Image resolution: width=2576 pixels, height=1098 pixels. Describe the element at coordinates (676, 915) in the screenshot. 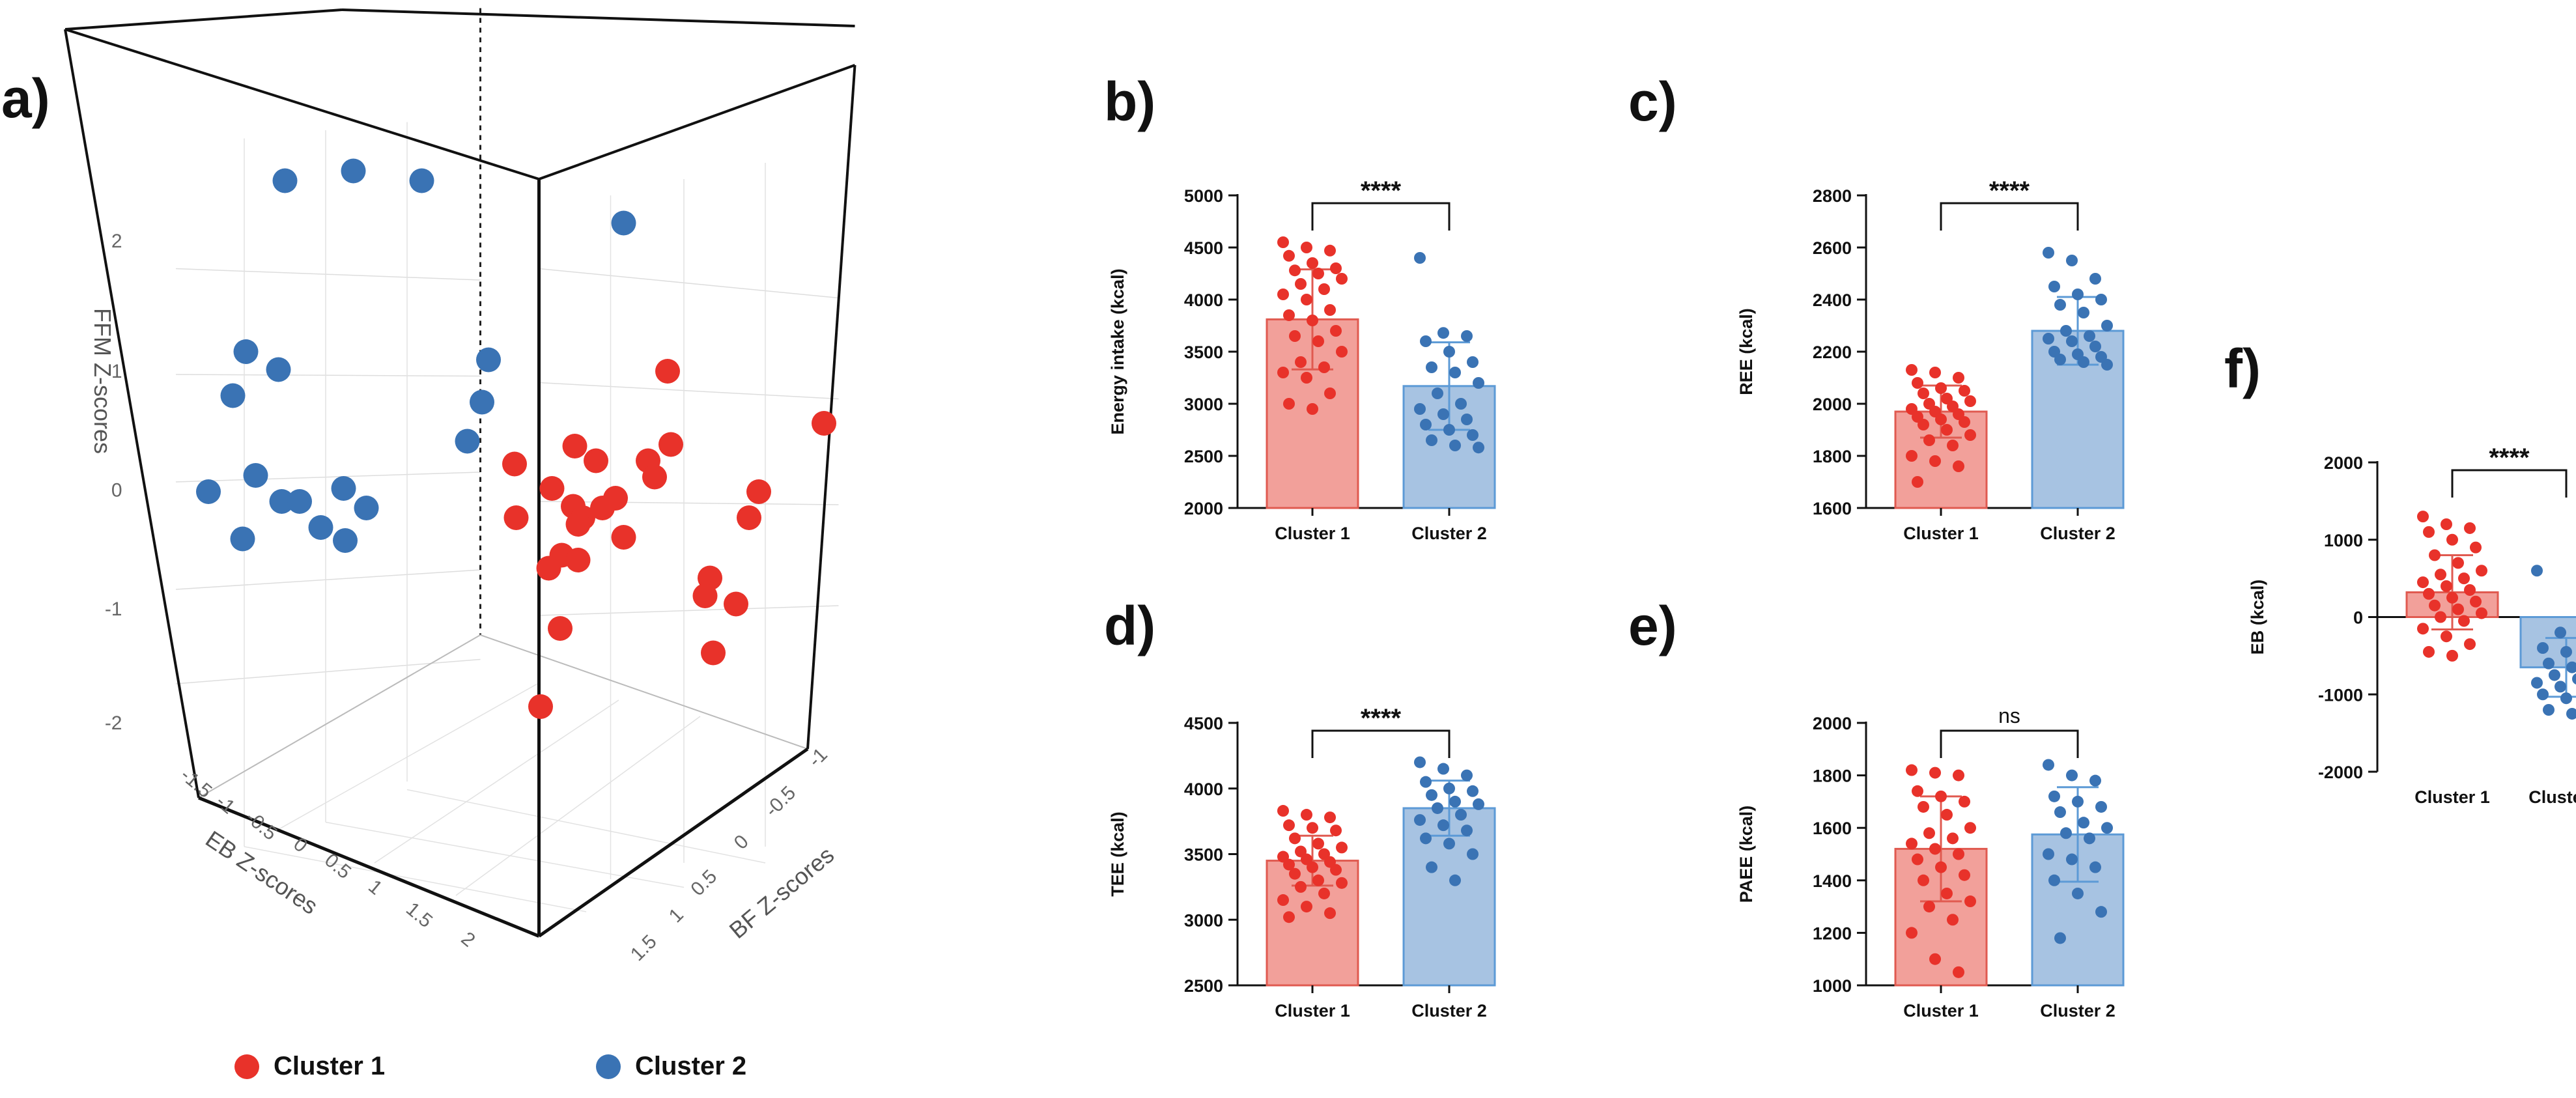

I see `y-tick-label: 1` at that location.